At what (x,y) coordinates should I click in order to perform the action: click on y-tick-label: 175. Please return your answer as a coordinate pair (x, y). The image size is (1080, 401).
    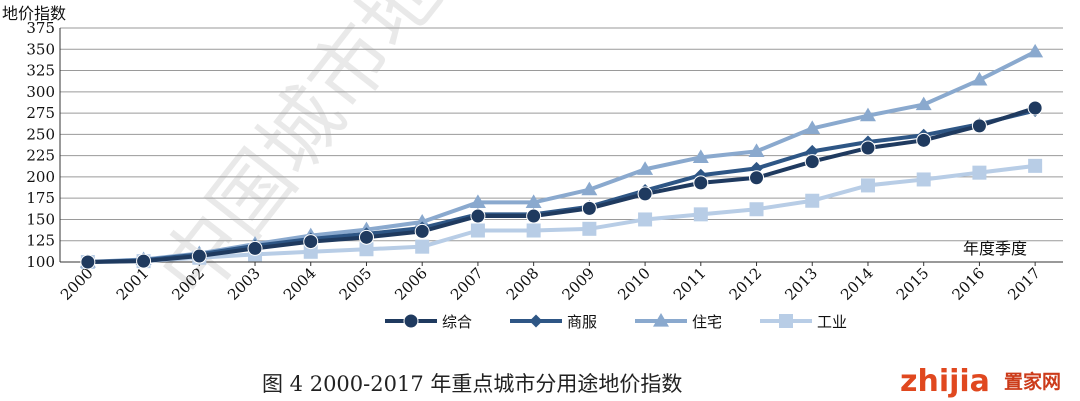
    Looking at the image, I should click on (40, 198).